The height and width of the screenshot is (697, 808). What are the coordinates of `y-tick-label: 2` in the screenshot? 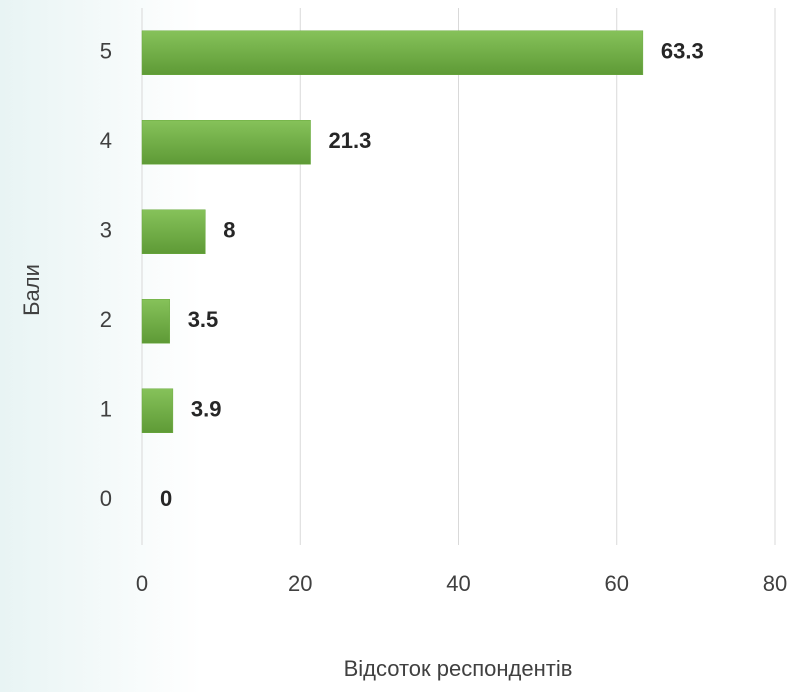 It's located at (106, 319).